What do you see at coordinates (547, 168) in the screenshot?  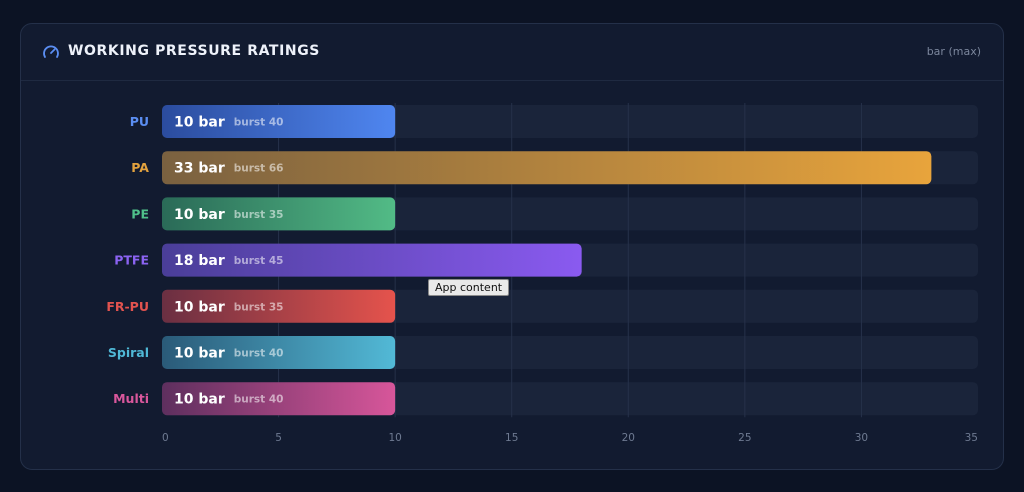 I see `bar-pa` at bounding box center [547, 168].